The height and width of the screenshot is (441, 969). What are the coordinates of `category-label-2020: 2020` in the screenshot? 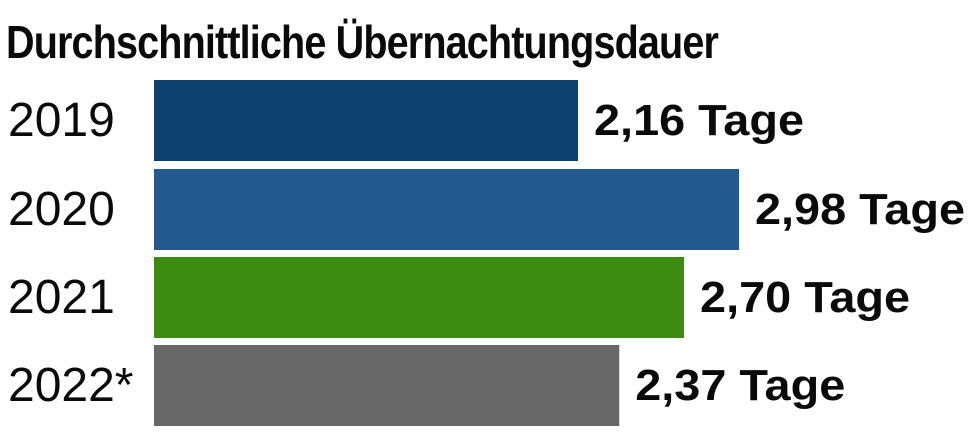 It's located at (61, 209).